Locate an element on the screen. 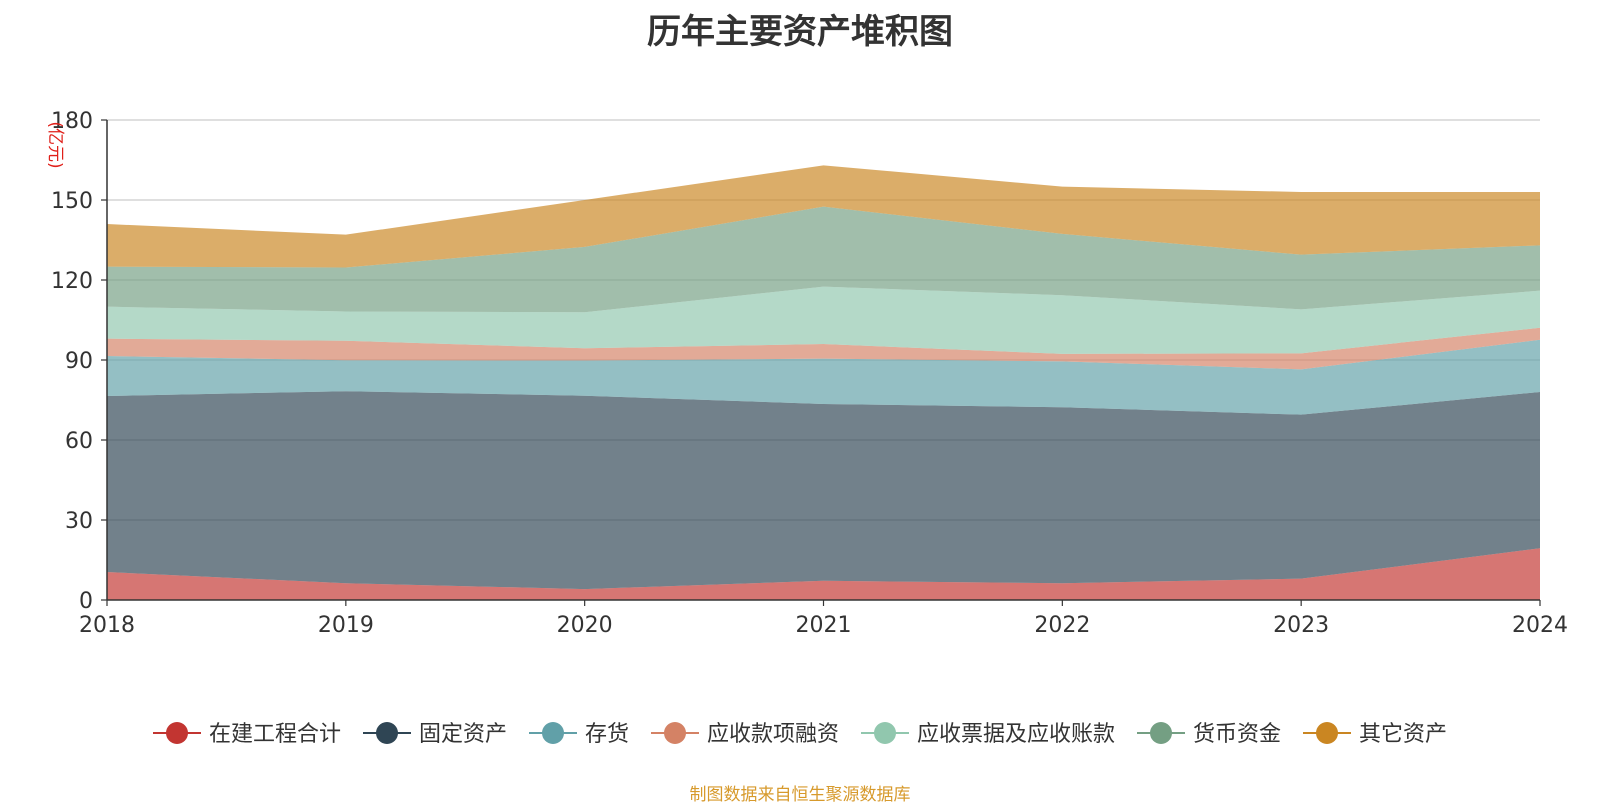 The width and height of the screenshot is (1600, 805). y-tick-label: 60 is located at coordinates (79, 441).